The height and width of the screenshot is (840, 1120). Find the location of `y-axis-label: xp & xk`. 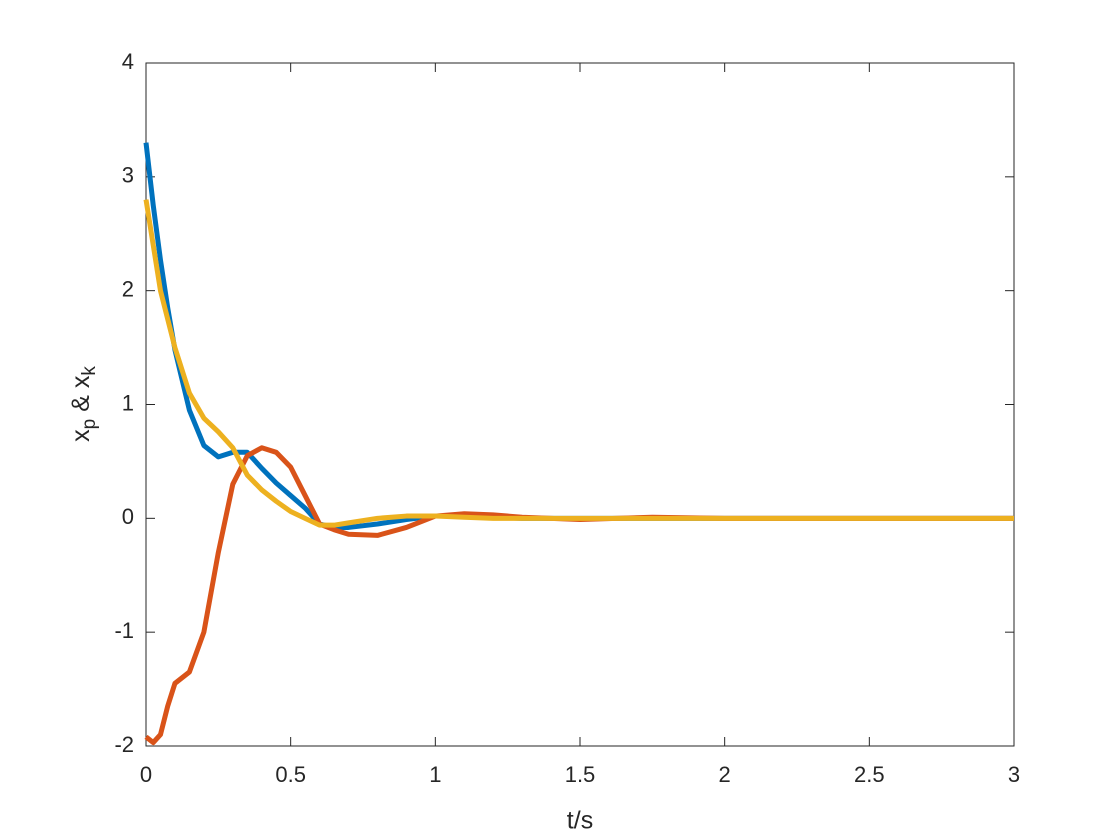

y-axis-label: xp & xk is located at coordinates (83, 404).